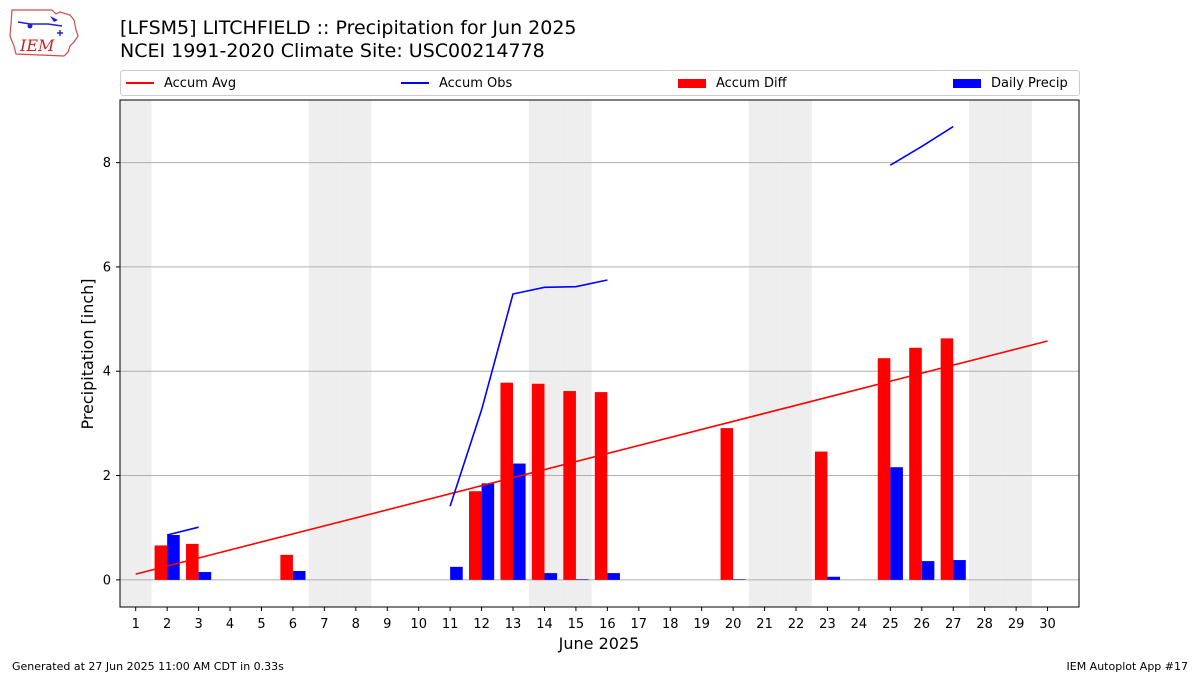 This screenshot has height=675, width=1200. Describe the element at coordinates (476, 83) in the screenshot. I see `legend-label-accum-obs: Accum Obs` at that location.